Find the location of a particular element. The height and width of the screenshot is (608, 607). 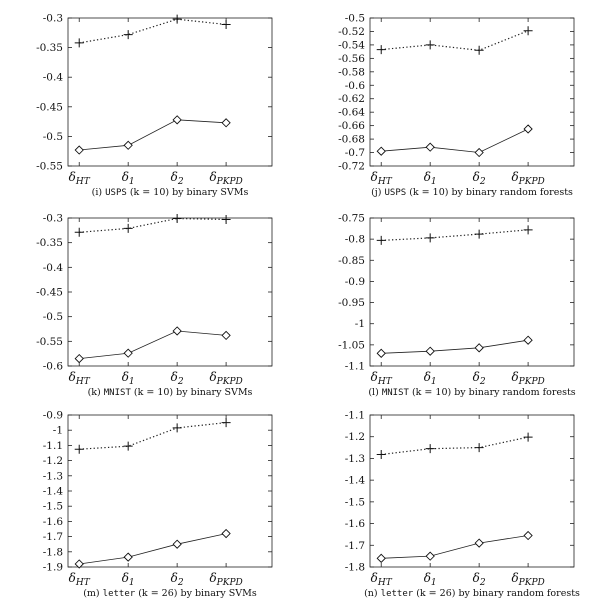

y-tick-label: -0.72 is located at coordinates (351, 167).